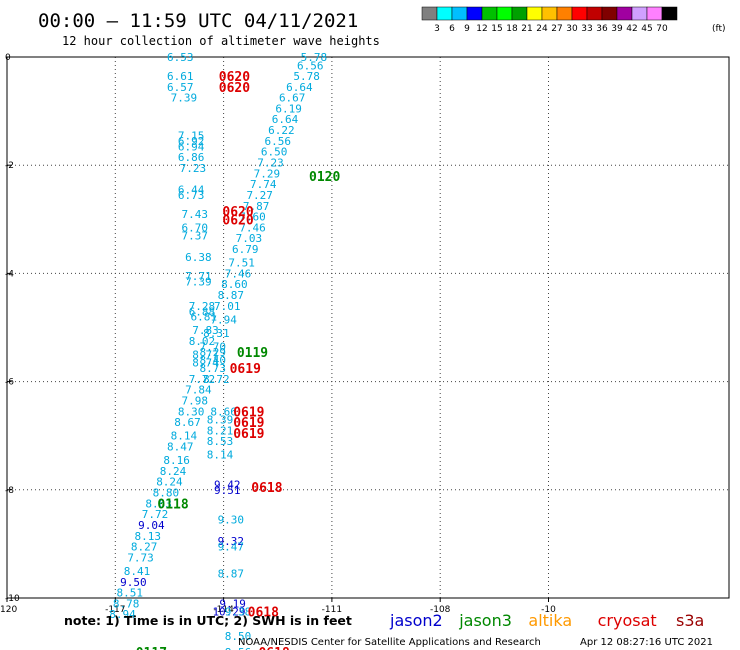 This screenshot has width=740, height=650. What do you see at coordinates (198, 276) in the screenshot?
I see `wave-height-point: 7.71` at bounding box center [198, 276].